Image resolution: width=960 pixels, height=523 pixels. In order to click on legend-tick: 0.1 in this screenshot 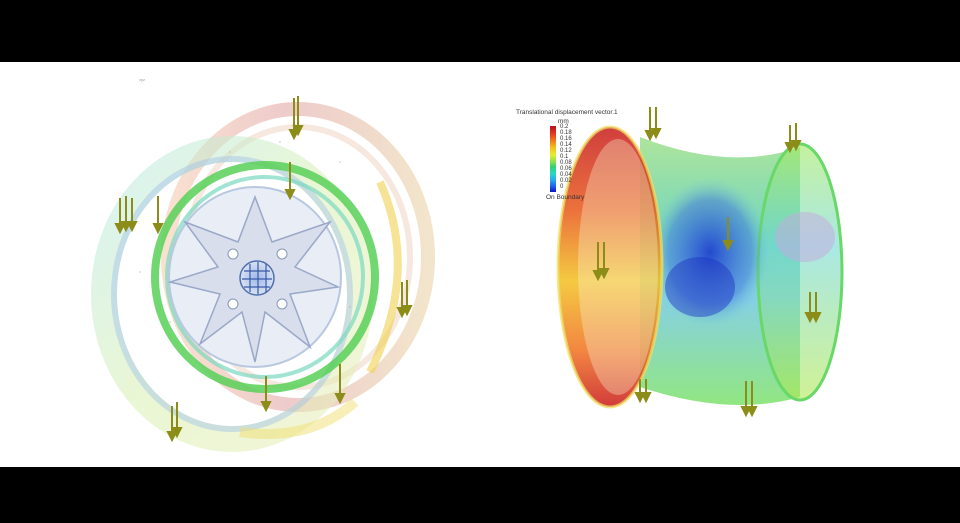, I will do `click(564, 157)`.